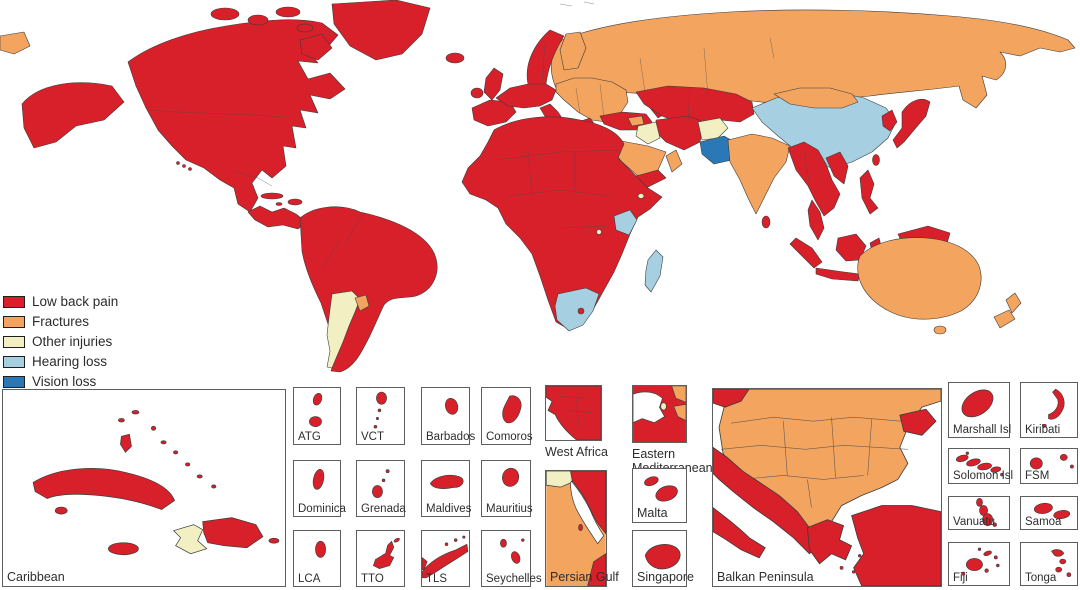 The width and height of the screenshot is (1080, 590). Describe the element at coordinates (317, 558) in the screenshot. I see `inset-lca: LCA` at that location.